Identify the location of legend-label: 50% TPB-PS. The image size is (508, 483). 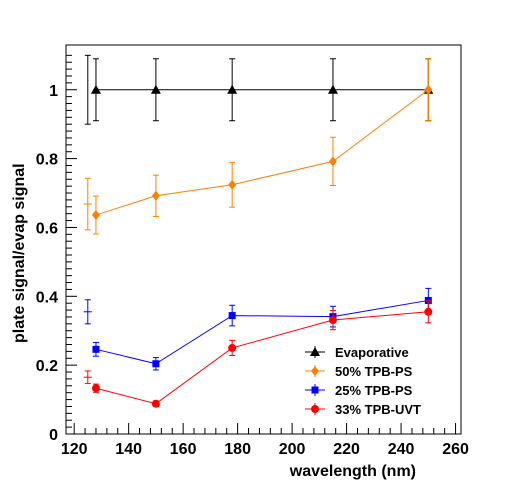
(374, 371).